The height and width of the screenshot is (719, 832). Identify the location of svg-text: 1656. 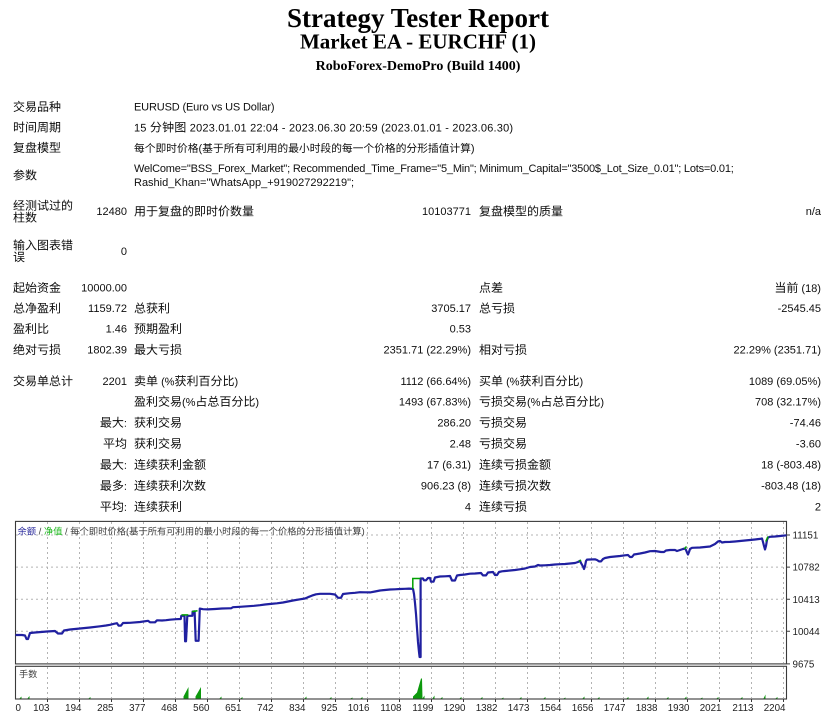
(583, 708).